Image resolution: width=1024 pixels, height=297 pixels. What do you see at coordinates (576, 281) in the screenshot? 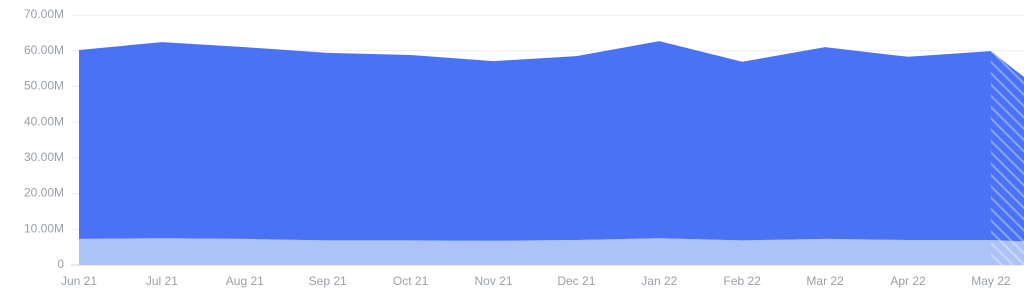
I see `x-tick-label: Dec 21` at bounding box center [576, 281].